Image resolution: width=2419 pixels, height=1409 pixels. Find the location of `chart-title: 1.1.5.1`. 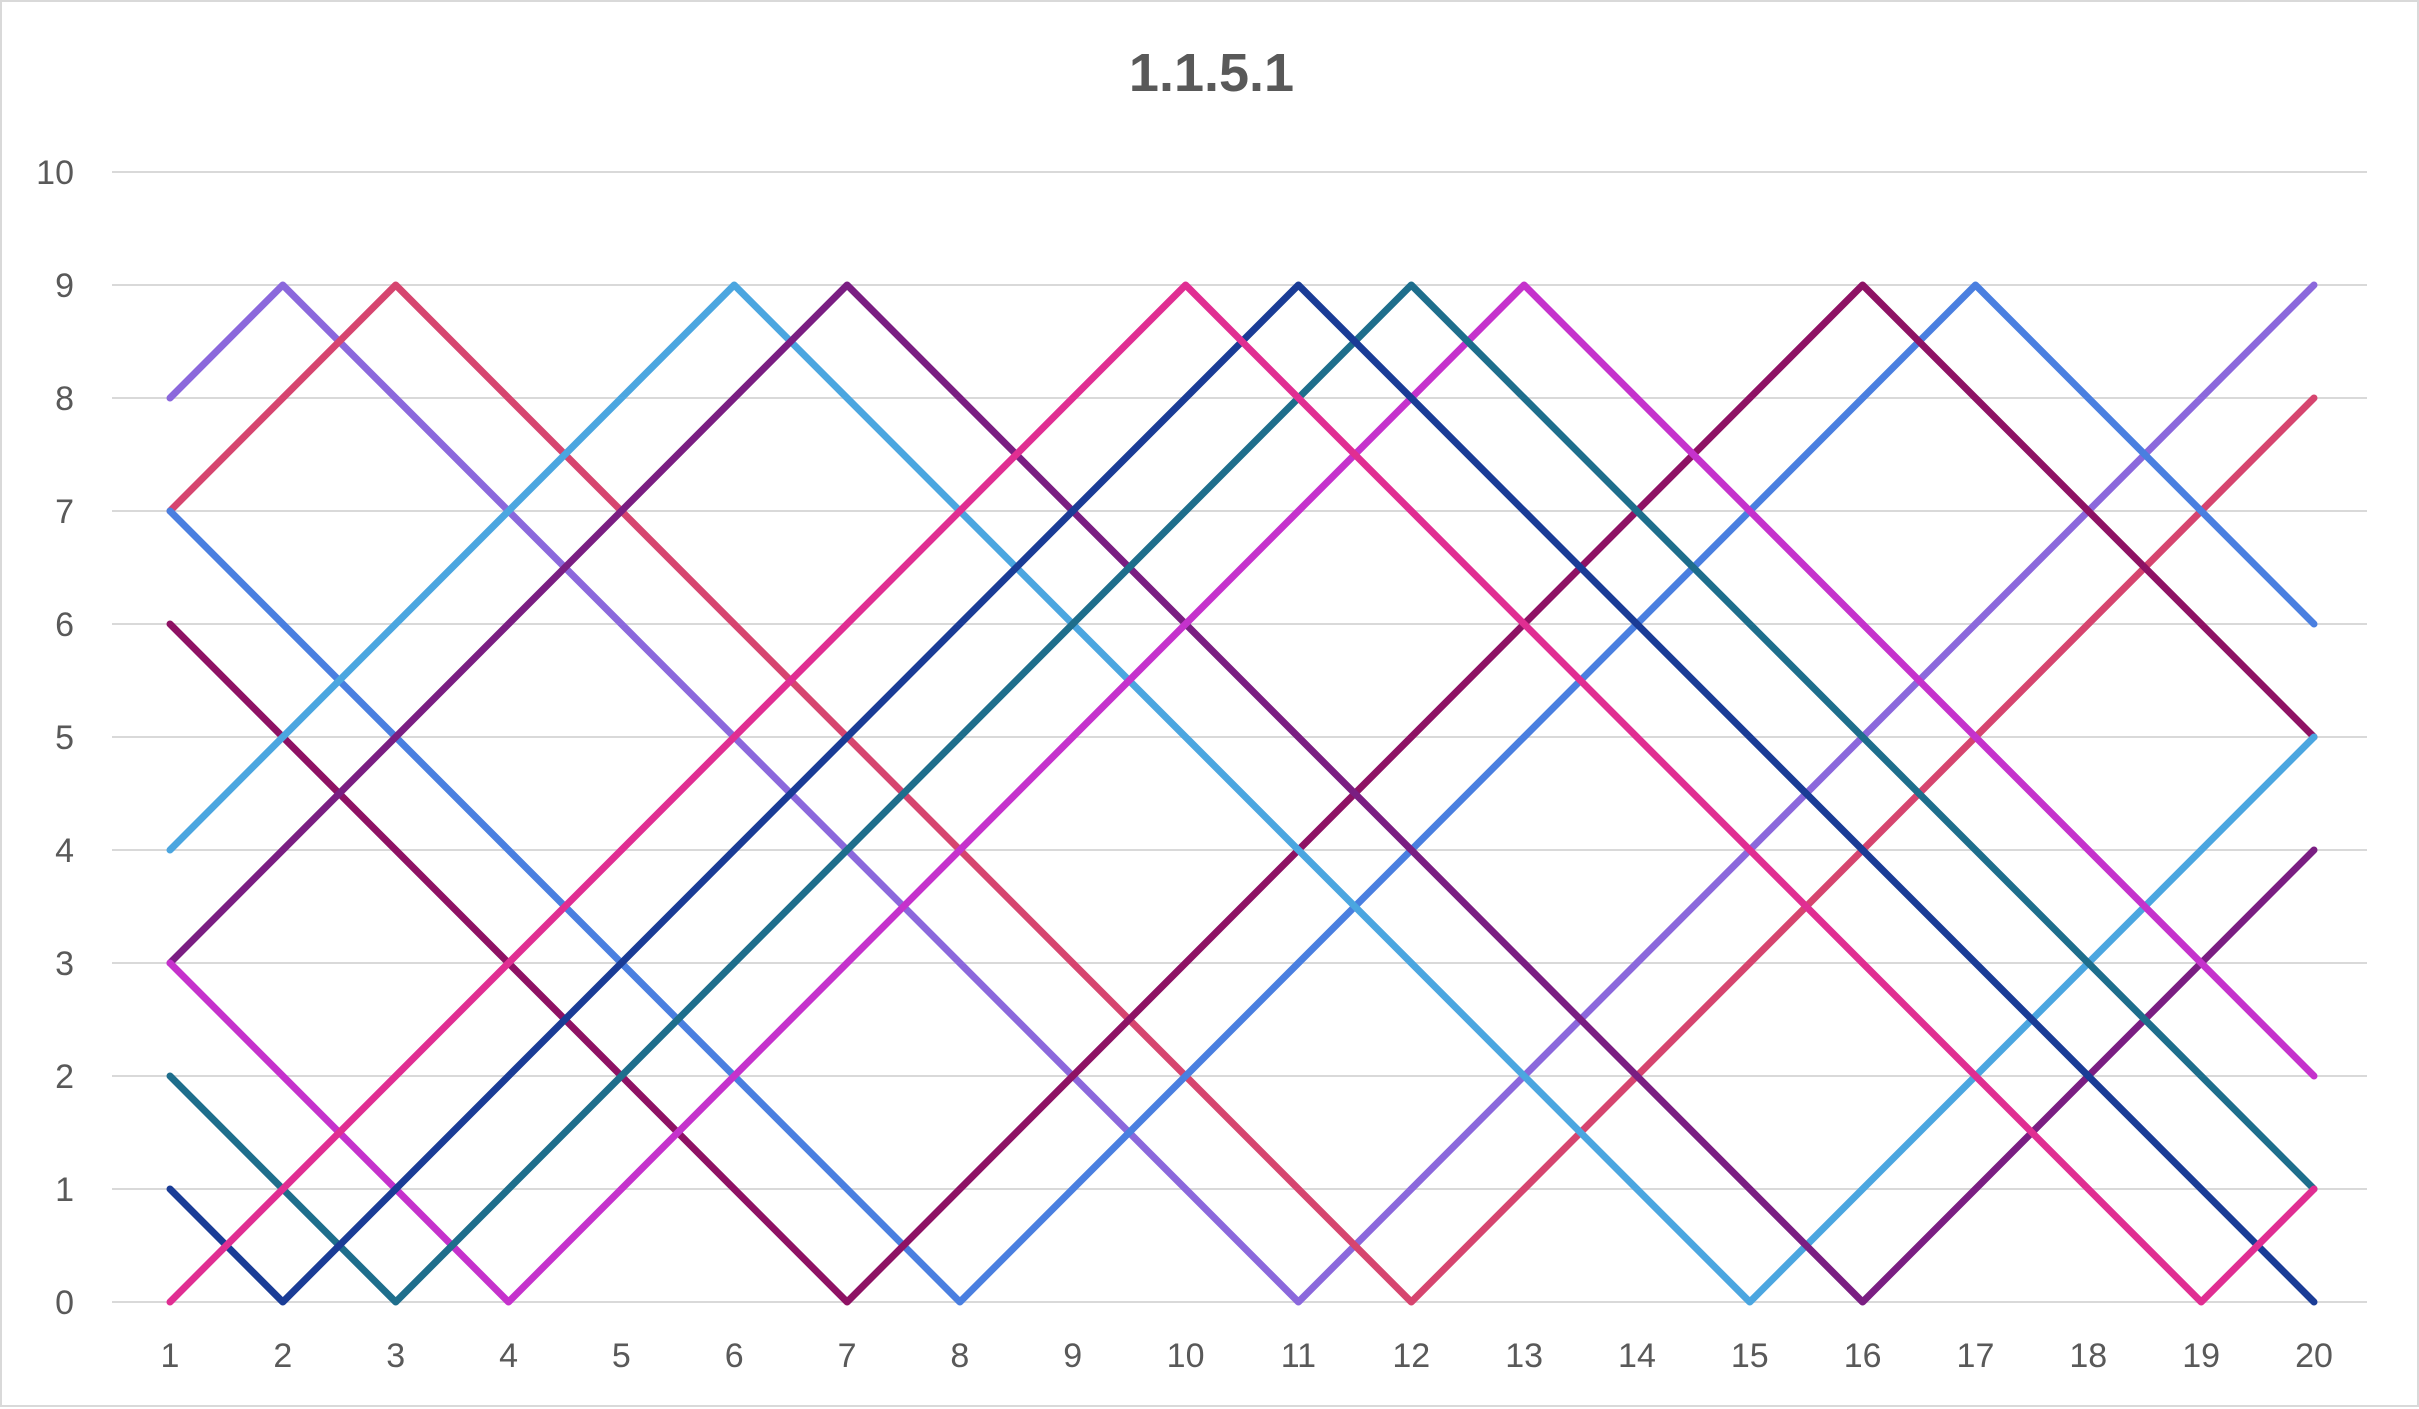

chart-title: 1.1.5.1 is located at coordinates (1211, 73).